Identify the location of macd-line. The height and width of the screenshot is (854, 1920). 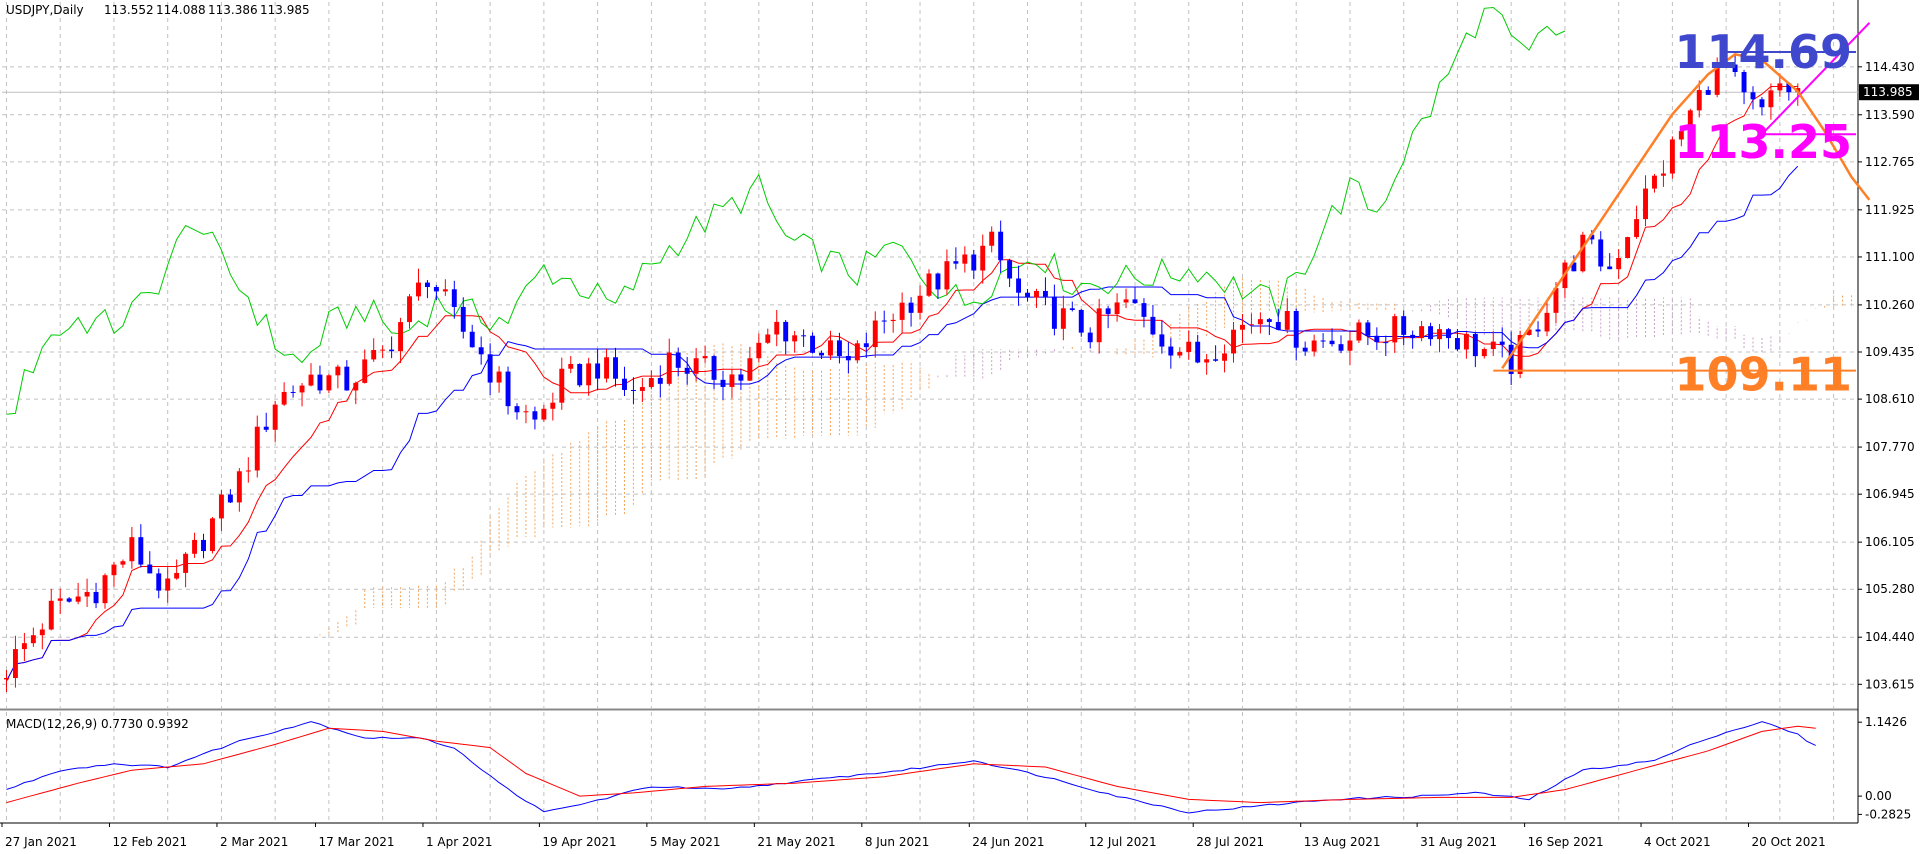
(911, 767).